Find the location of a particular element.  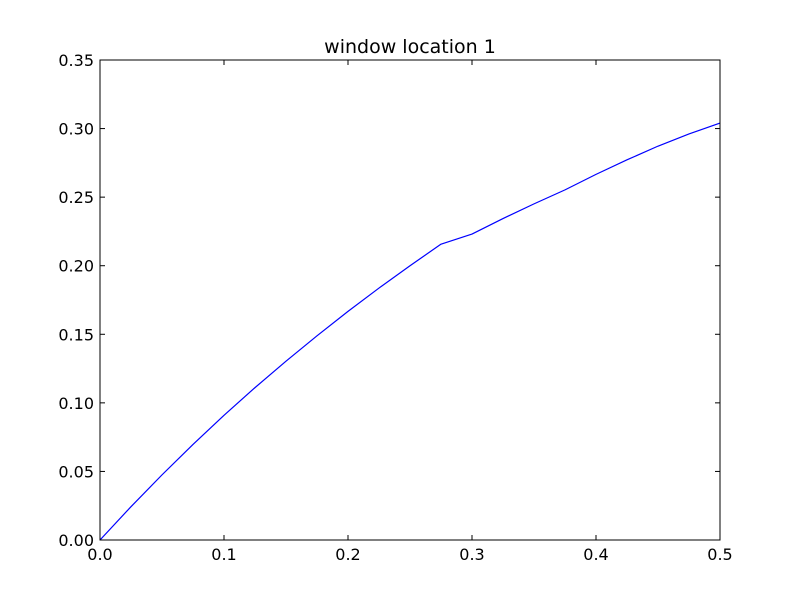

x-tick-label: 0.1 is located at coordinates (223, 554).